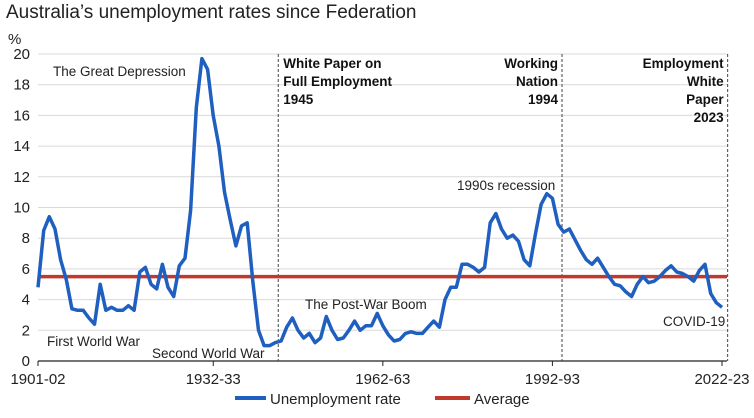 The height and width of the screenshot is (418, 754). What do you see at coordinates (684, 63) in the screenshot?
I see `policy-marker-label: Employment` at bounding box center [684, 63].